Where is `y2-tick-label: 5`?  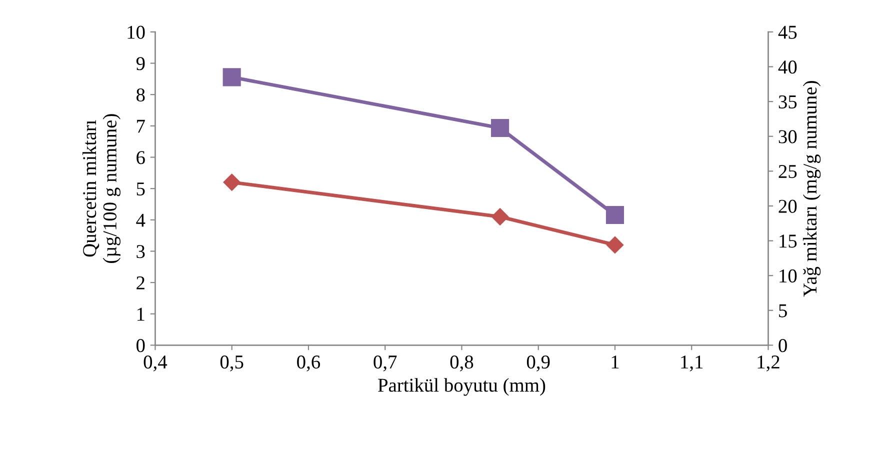 y2-tick-label: 5 is located at coordinates (783, 311).